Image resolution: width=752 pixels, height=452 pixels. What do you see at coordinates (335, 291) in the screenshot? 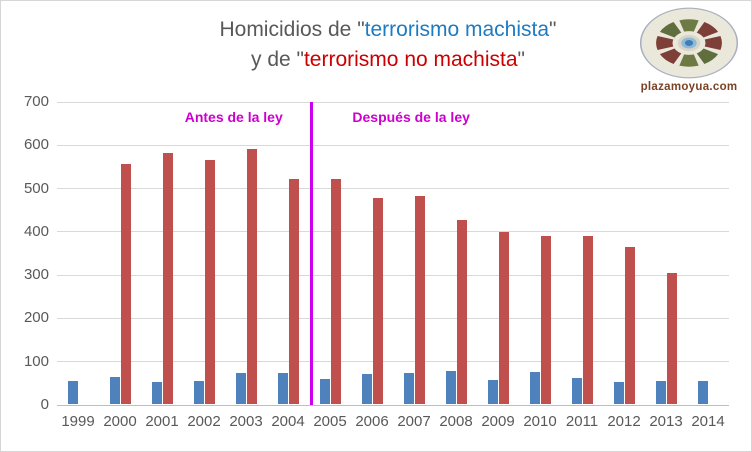
I see `bar-no-machista-2005` at bounding box center [335, 291].